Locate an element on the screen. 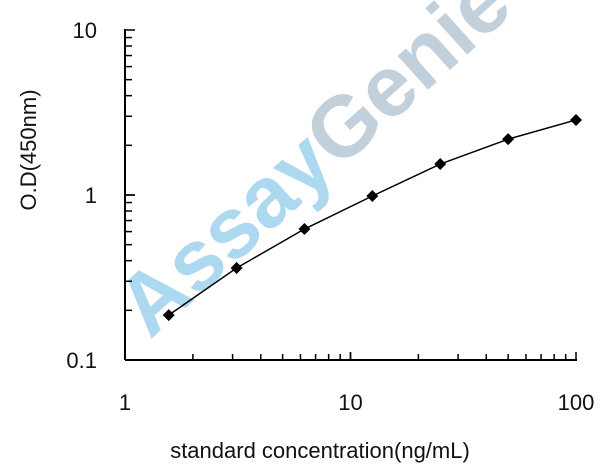 The image size is (608, 471). x-tick-label: 1 is located at coordinates (125, 402).